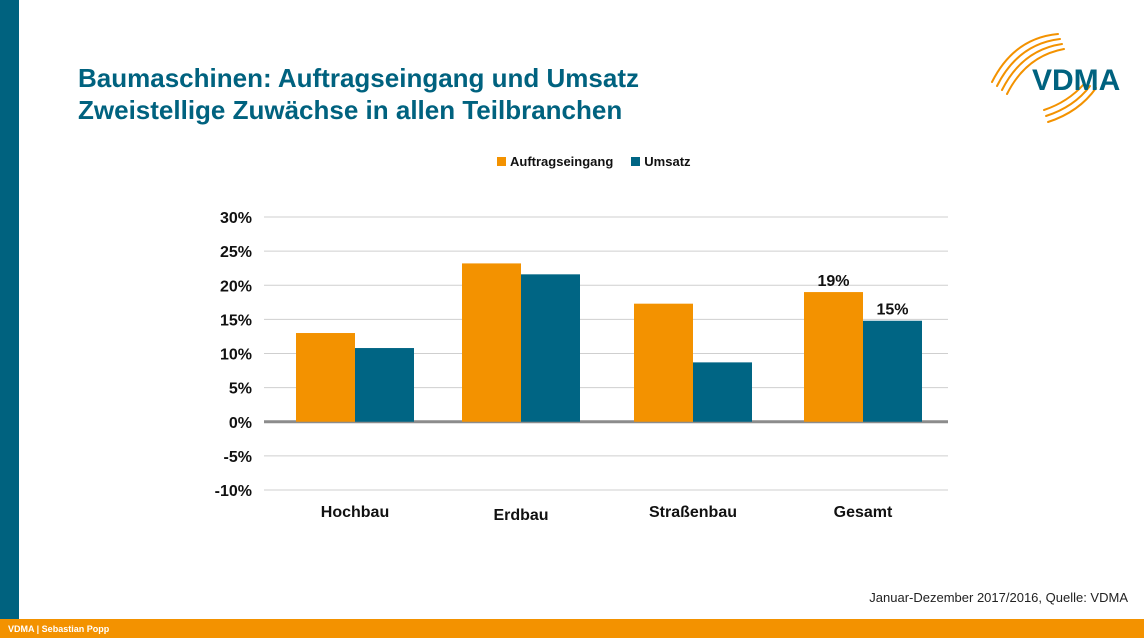 The height and width of the screenshot is (638, 1144). I want to click on x-tick-label: Hochbau, so click(355, 512).